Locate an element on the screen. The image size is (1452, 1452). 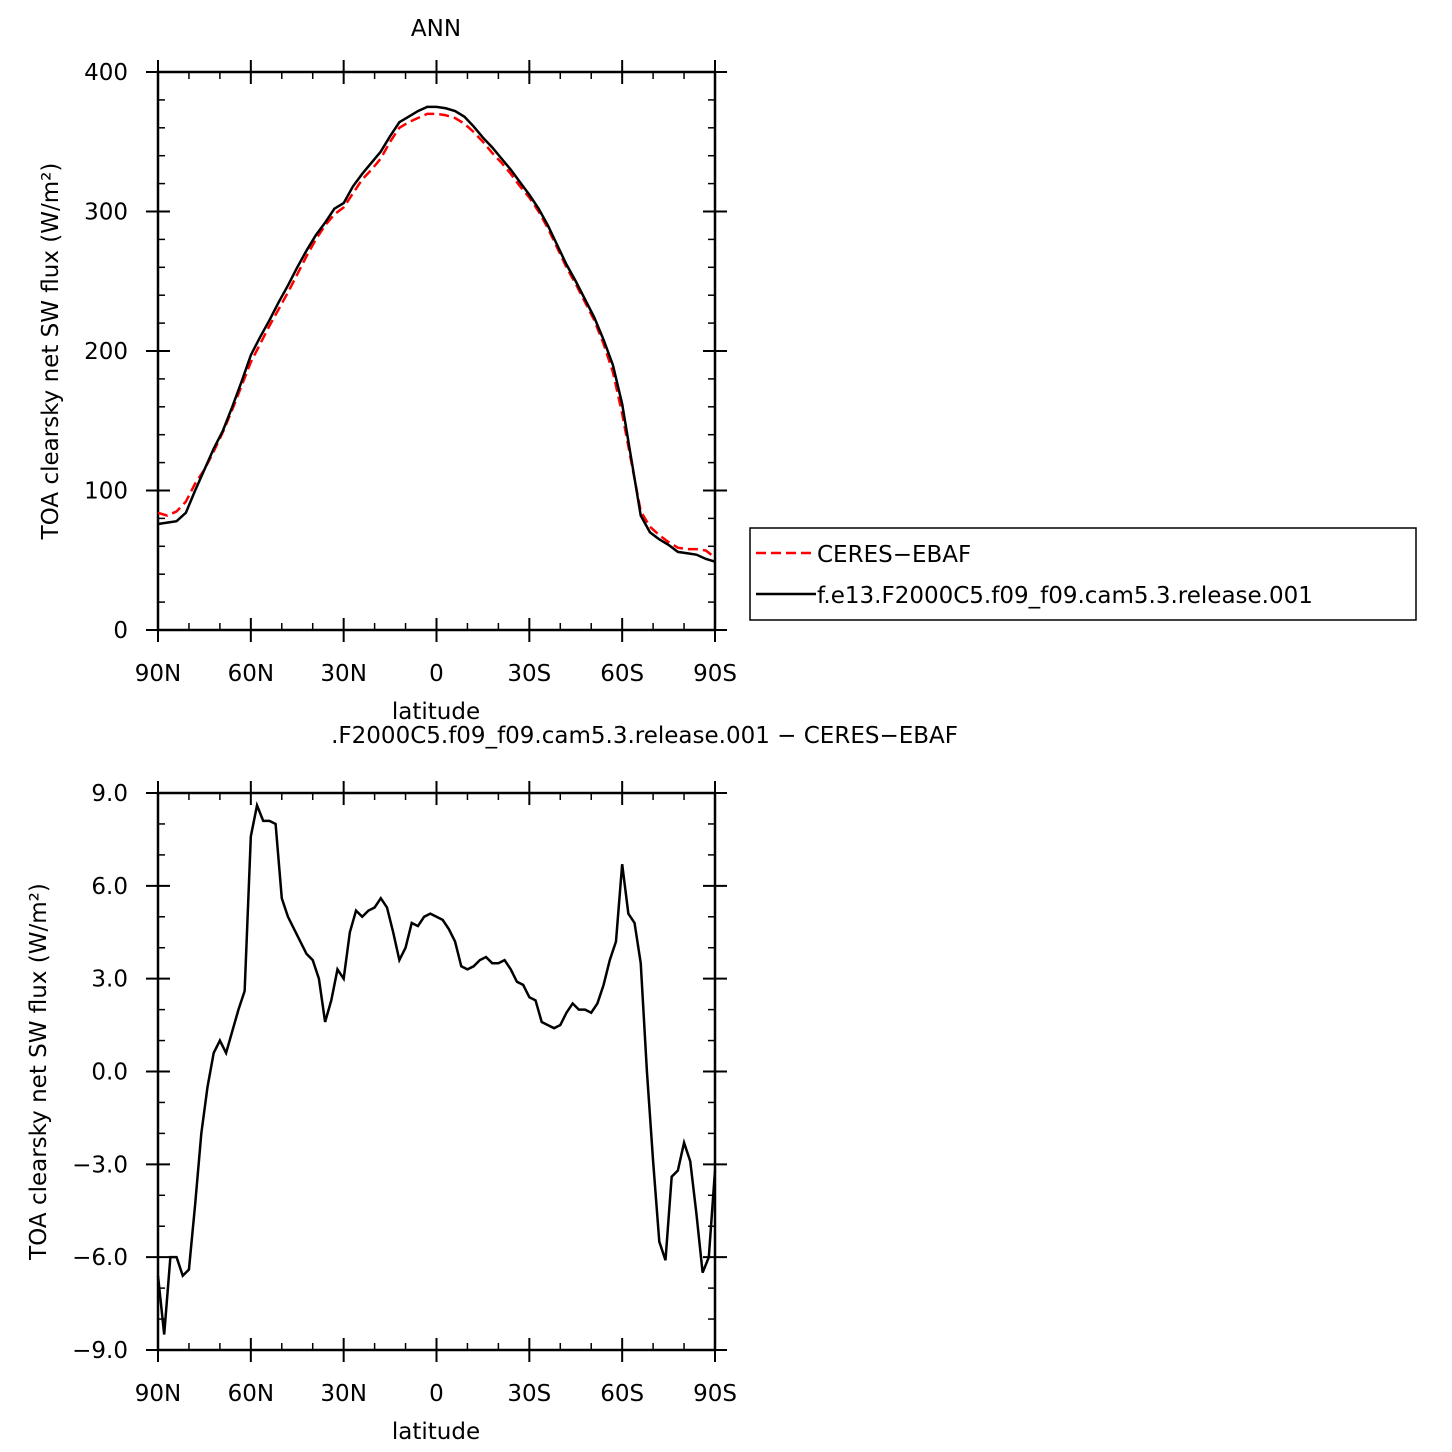
y-tick-label: 3.0 is located at coordinates (109, 980).